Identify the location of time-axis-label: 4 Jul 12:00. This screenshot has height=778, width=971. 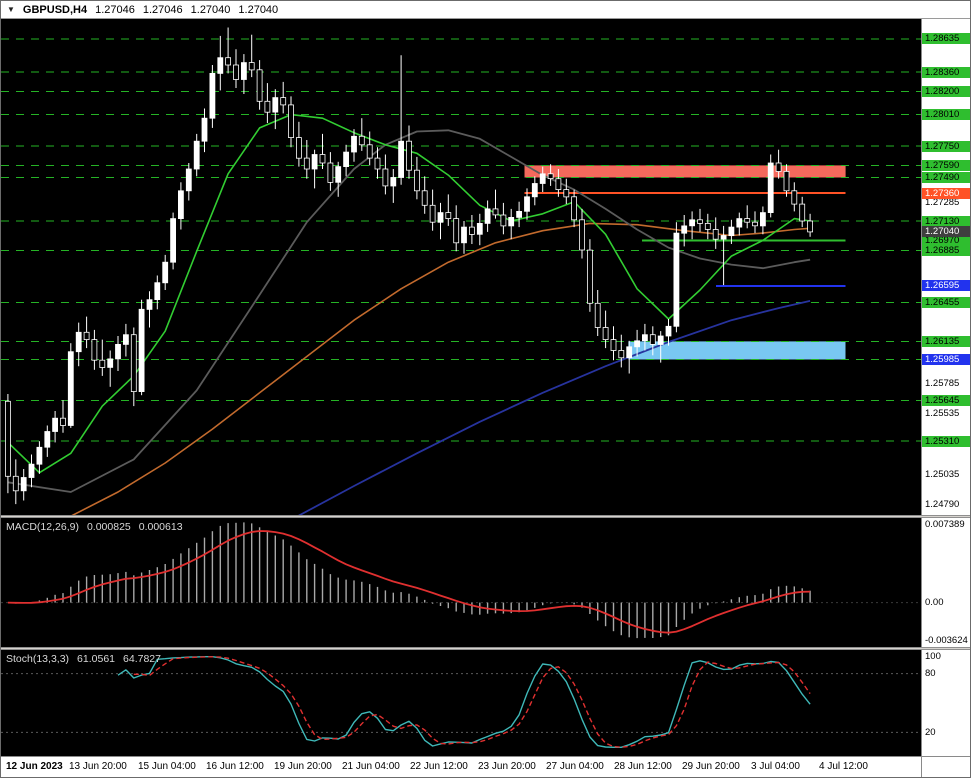
(843, 766).